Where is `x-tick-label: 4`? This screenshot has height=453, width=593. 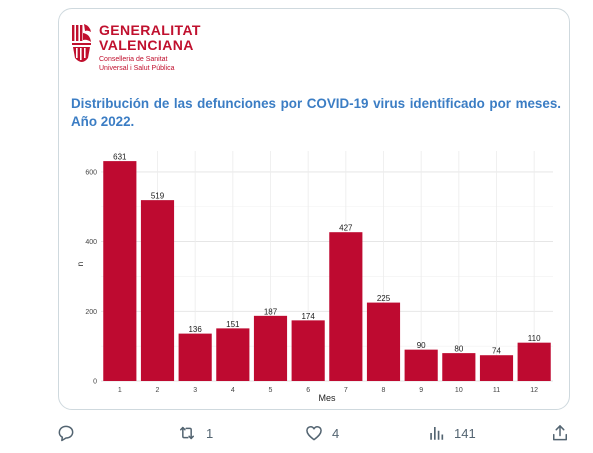
x-tick-label: 4 is located at coordinates (233, 390).